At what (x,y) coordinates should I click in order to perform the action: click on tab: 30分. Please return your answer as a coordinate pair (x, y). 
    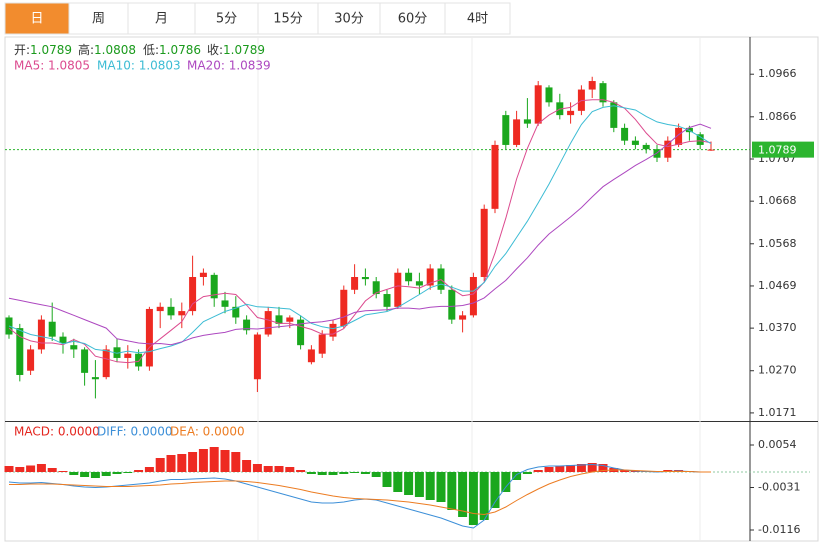
    Looking at the image, I should click on (349, 18).